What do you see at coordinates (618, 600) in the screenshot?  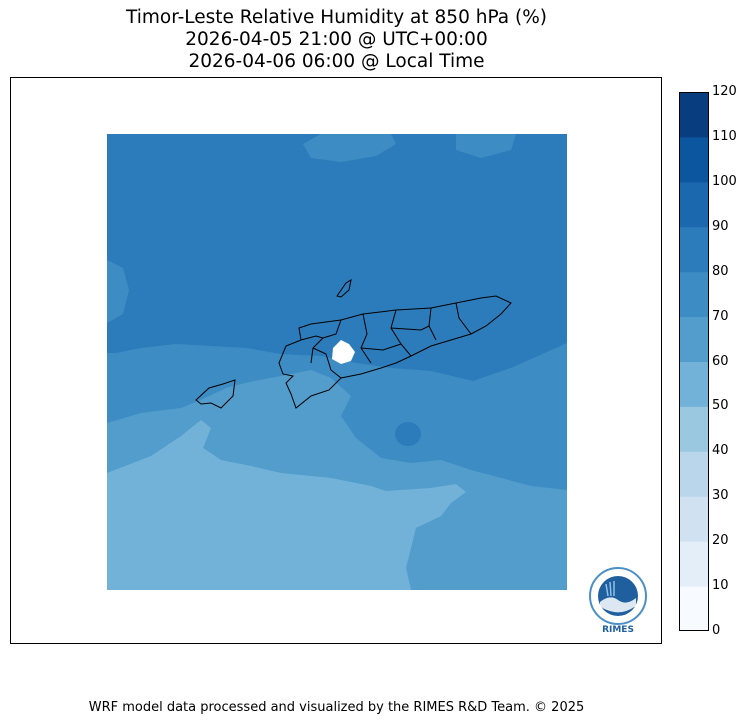 I see `rimes-logo: RIMES` at bounding box center [618, 600].